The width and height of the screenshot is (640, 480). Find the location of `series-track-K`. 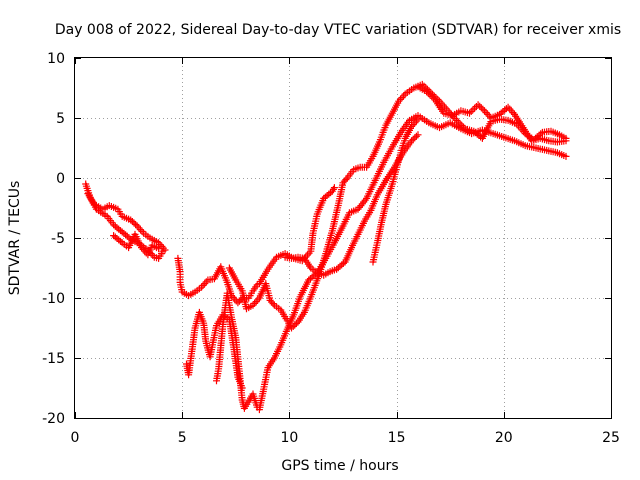

series-track-K is located at coordinates (492, 114).